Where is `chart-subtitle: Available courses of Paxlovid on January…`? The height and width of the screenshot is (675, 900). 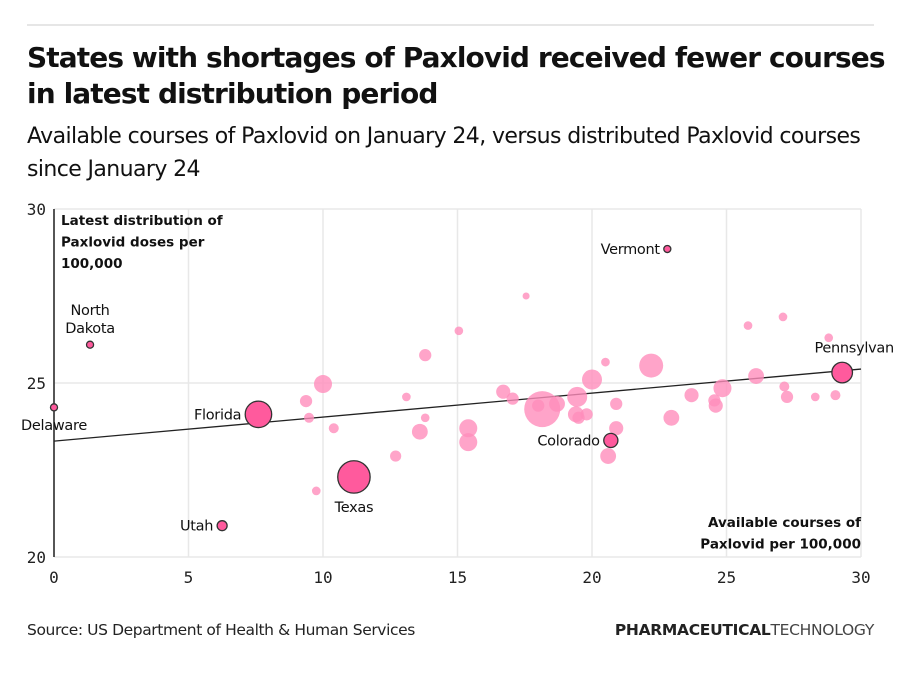
chart-subtitle: Available courses of Paxlovid on January… is located at coordinates (444, 153).